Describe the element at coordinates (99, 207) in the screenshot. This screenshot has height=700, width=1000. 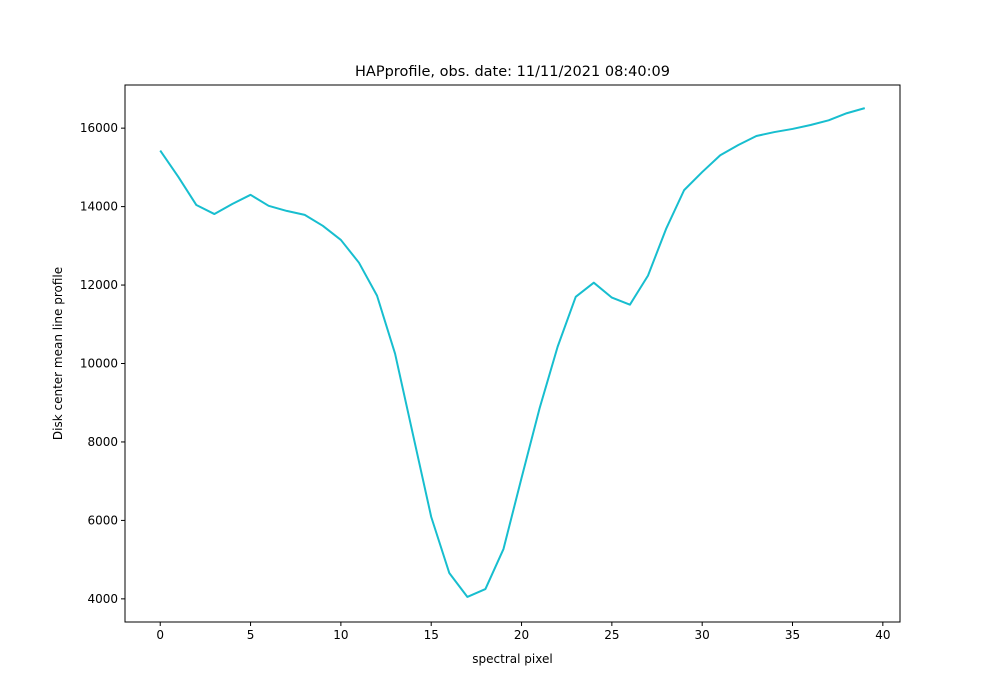
I see `y-tick-label: 14000` at that location.